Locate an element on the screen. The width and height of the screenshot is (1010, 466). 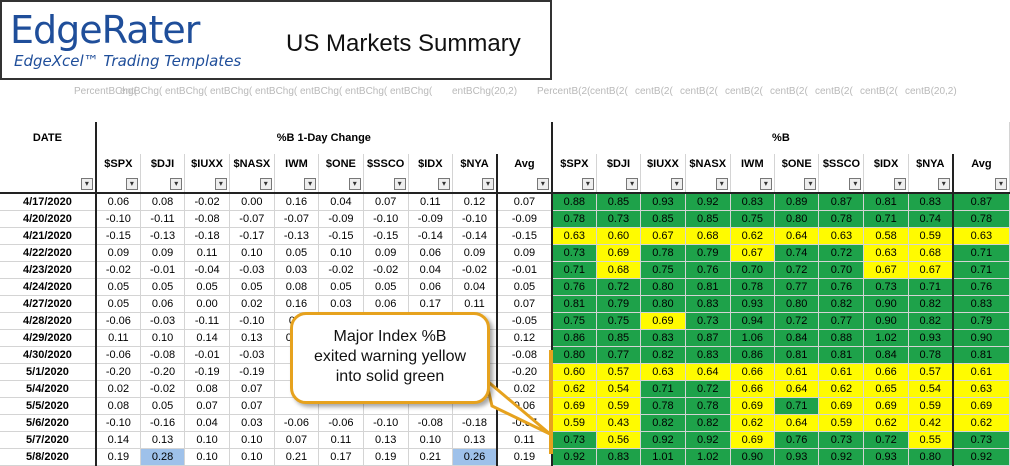
pctb-cell: 0.84 is located at coordinates (797, 338).